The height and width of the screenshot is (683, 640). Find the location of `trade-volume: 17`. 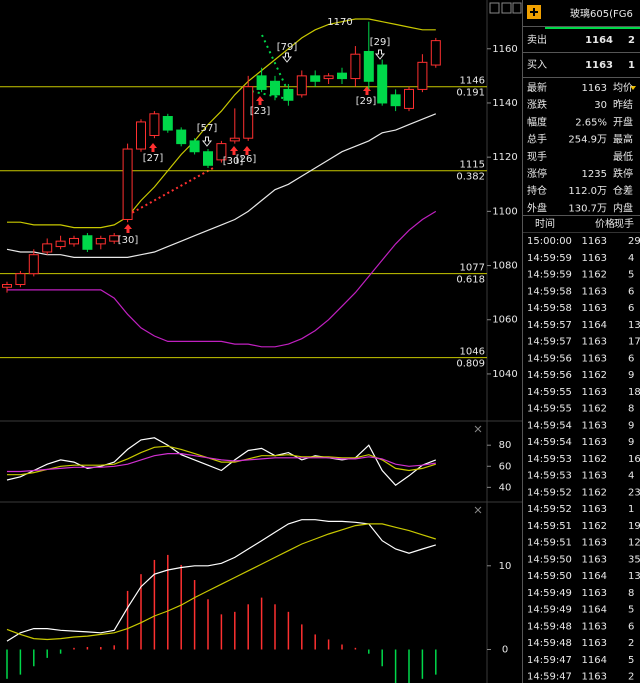

trade-volume: 17 is located at coordinates (634, 342).